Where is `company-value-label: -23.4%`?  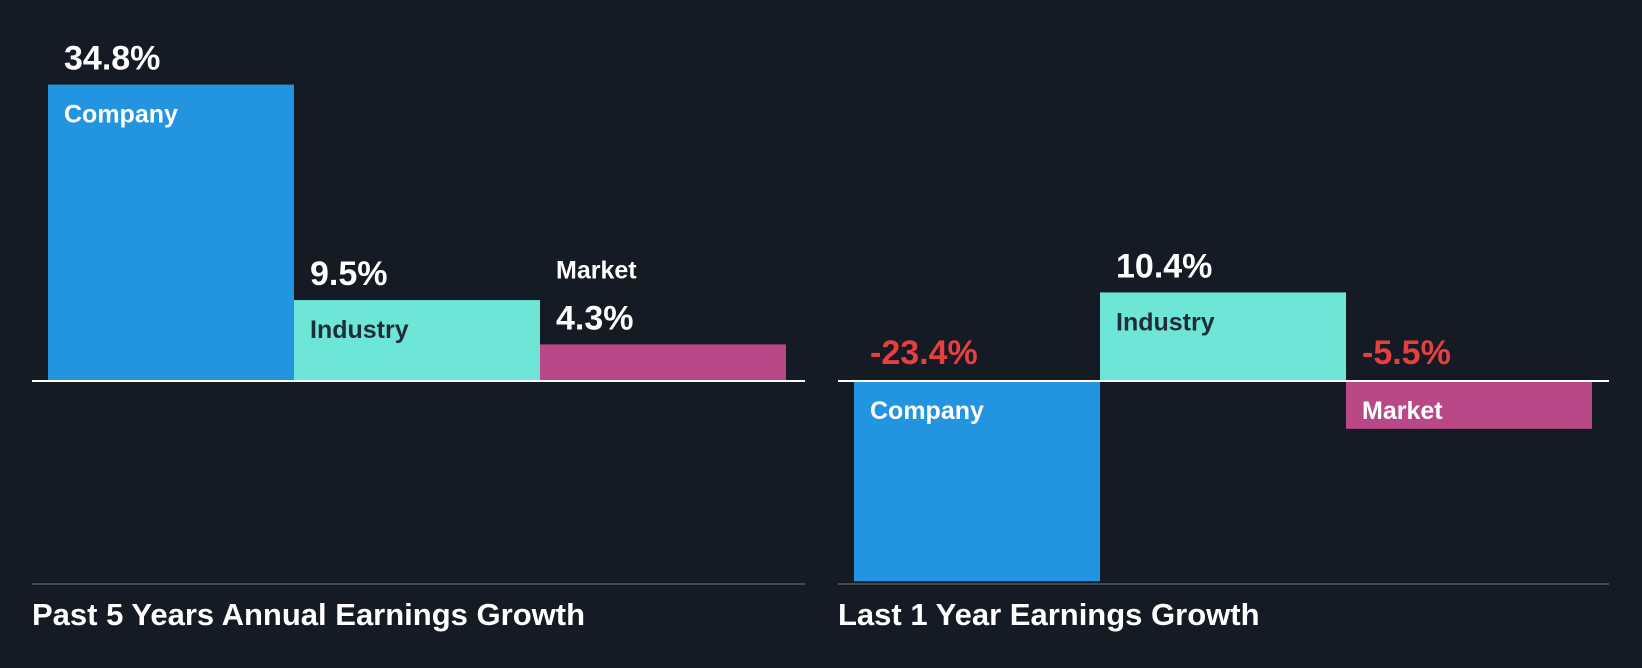 company-value-label: -23.4% is located at coordinates (924, 353).